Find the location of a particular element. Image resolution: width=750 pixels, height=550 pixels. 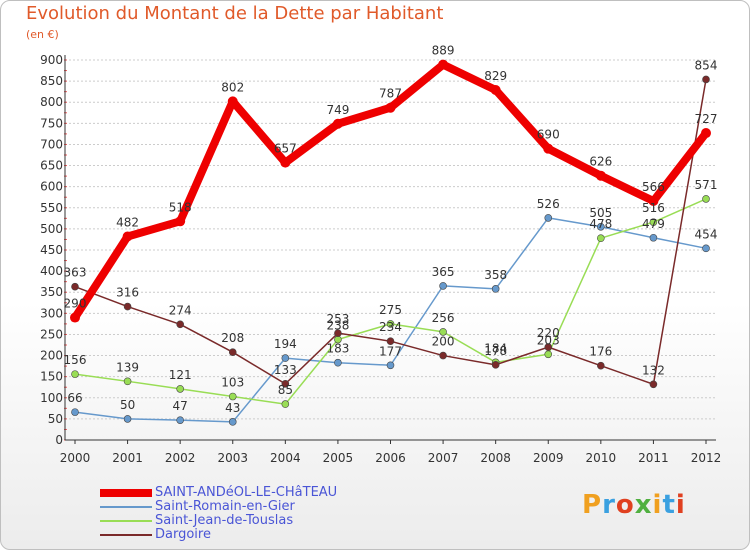

chart-unit-label: (en €) is located at coordinates (42, 34).